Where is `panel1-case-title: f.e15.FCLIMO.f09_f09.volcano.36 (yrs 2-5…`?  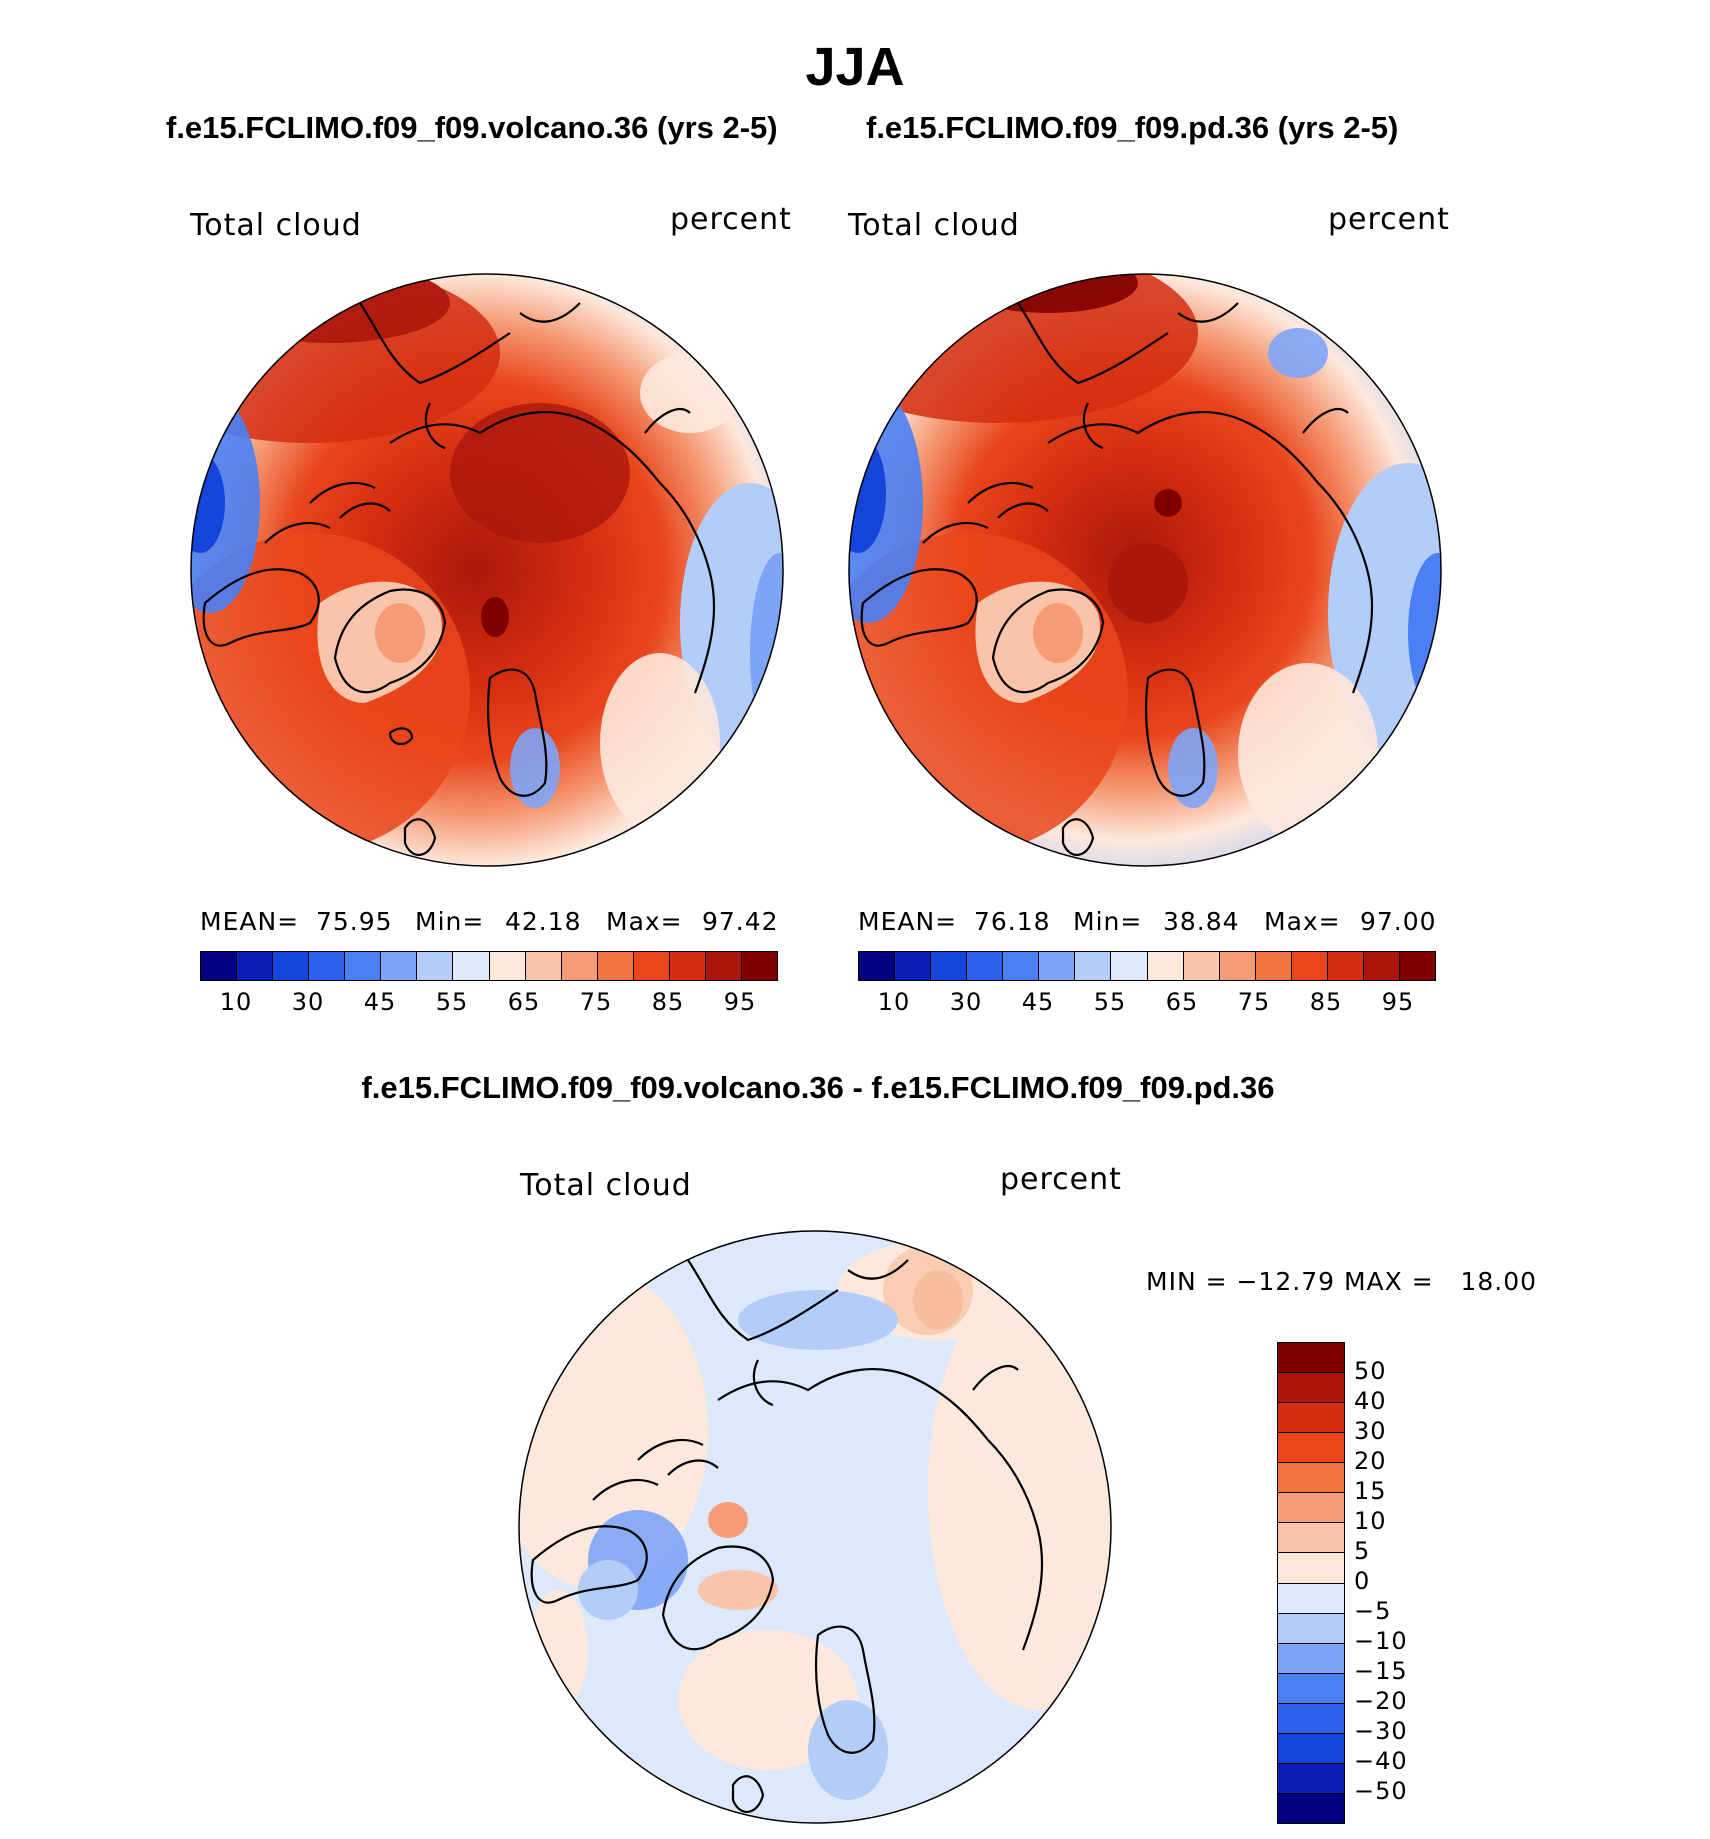 panel1-case-title: f.e15.FCLIMO.f09_f09.volcano.36 (yrs 2-5… is located at coordinates (472, 127).